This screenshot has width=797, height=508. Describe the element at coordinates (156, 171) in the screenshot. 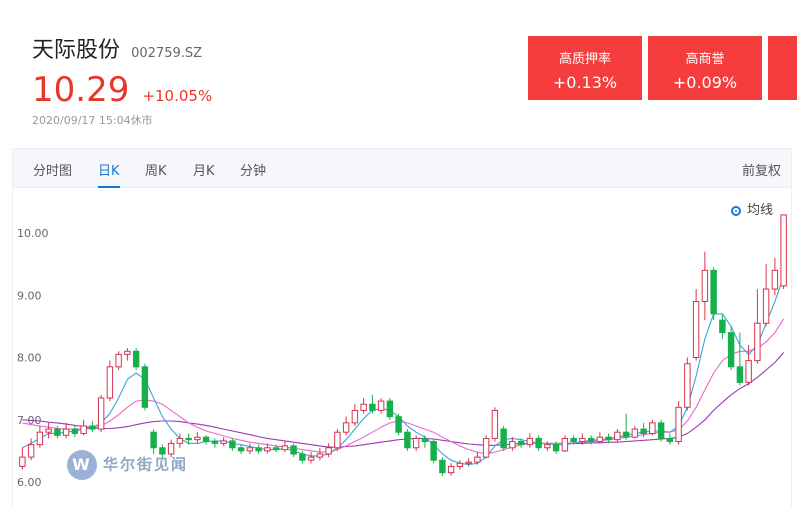

I see `tab-weekly-k: 周K` at that location.